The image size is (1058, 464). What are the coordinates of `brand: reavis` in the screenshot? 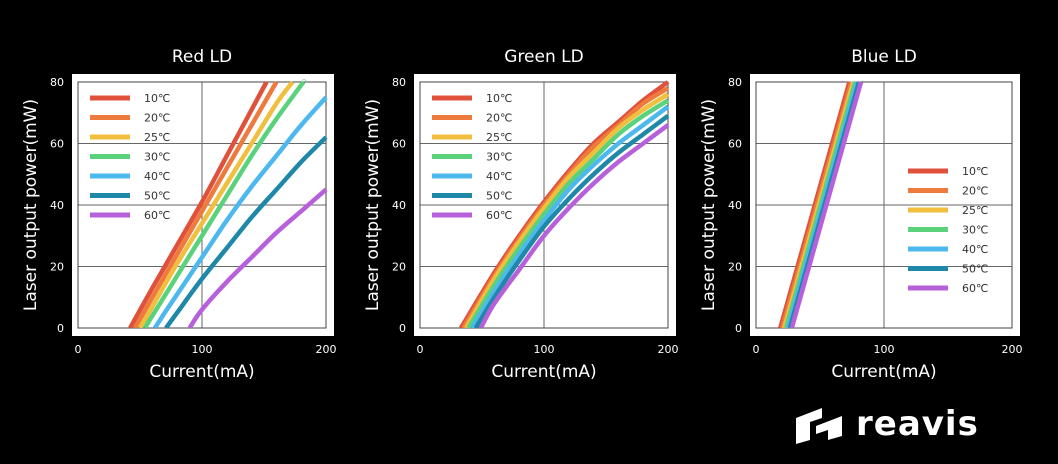 It's located at (885, 424).